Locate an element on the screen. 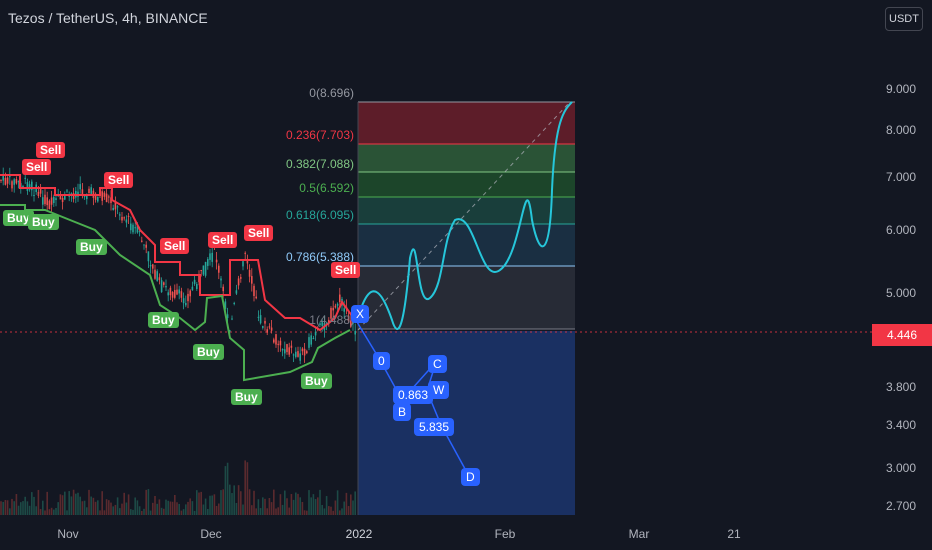  fib-label-0236: 0.236(7.703) is located at coordinates (319, 135).